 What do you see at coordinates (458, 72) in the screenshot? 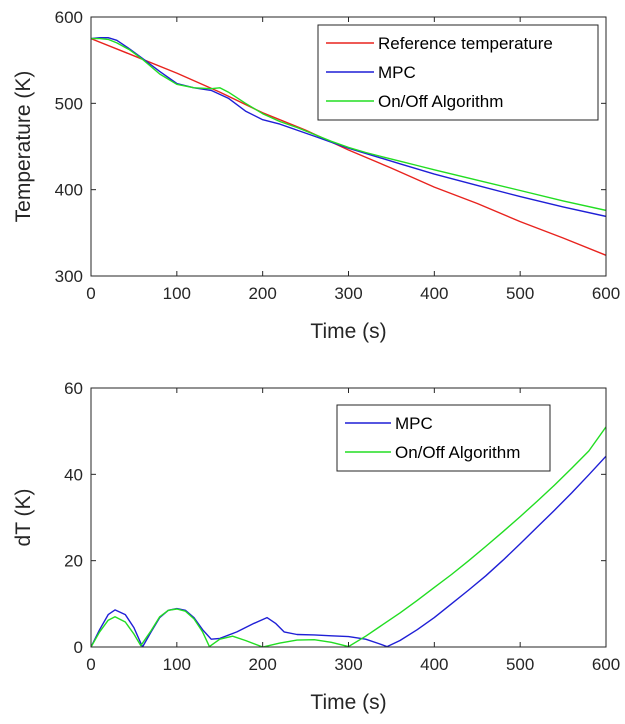
I see `chart-1-legend: Reference temperature MPC On/Off Algorithm` at bounding box center [458, 72].